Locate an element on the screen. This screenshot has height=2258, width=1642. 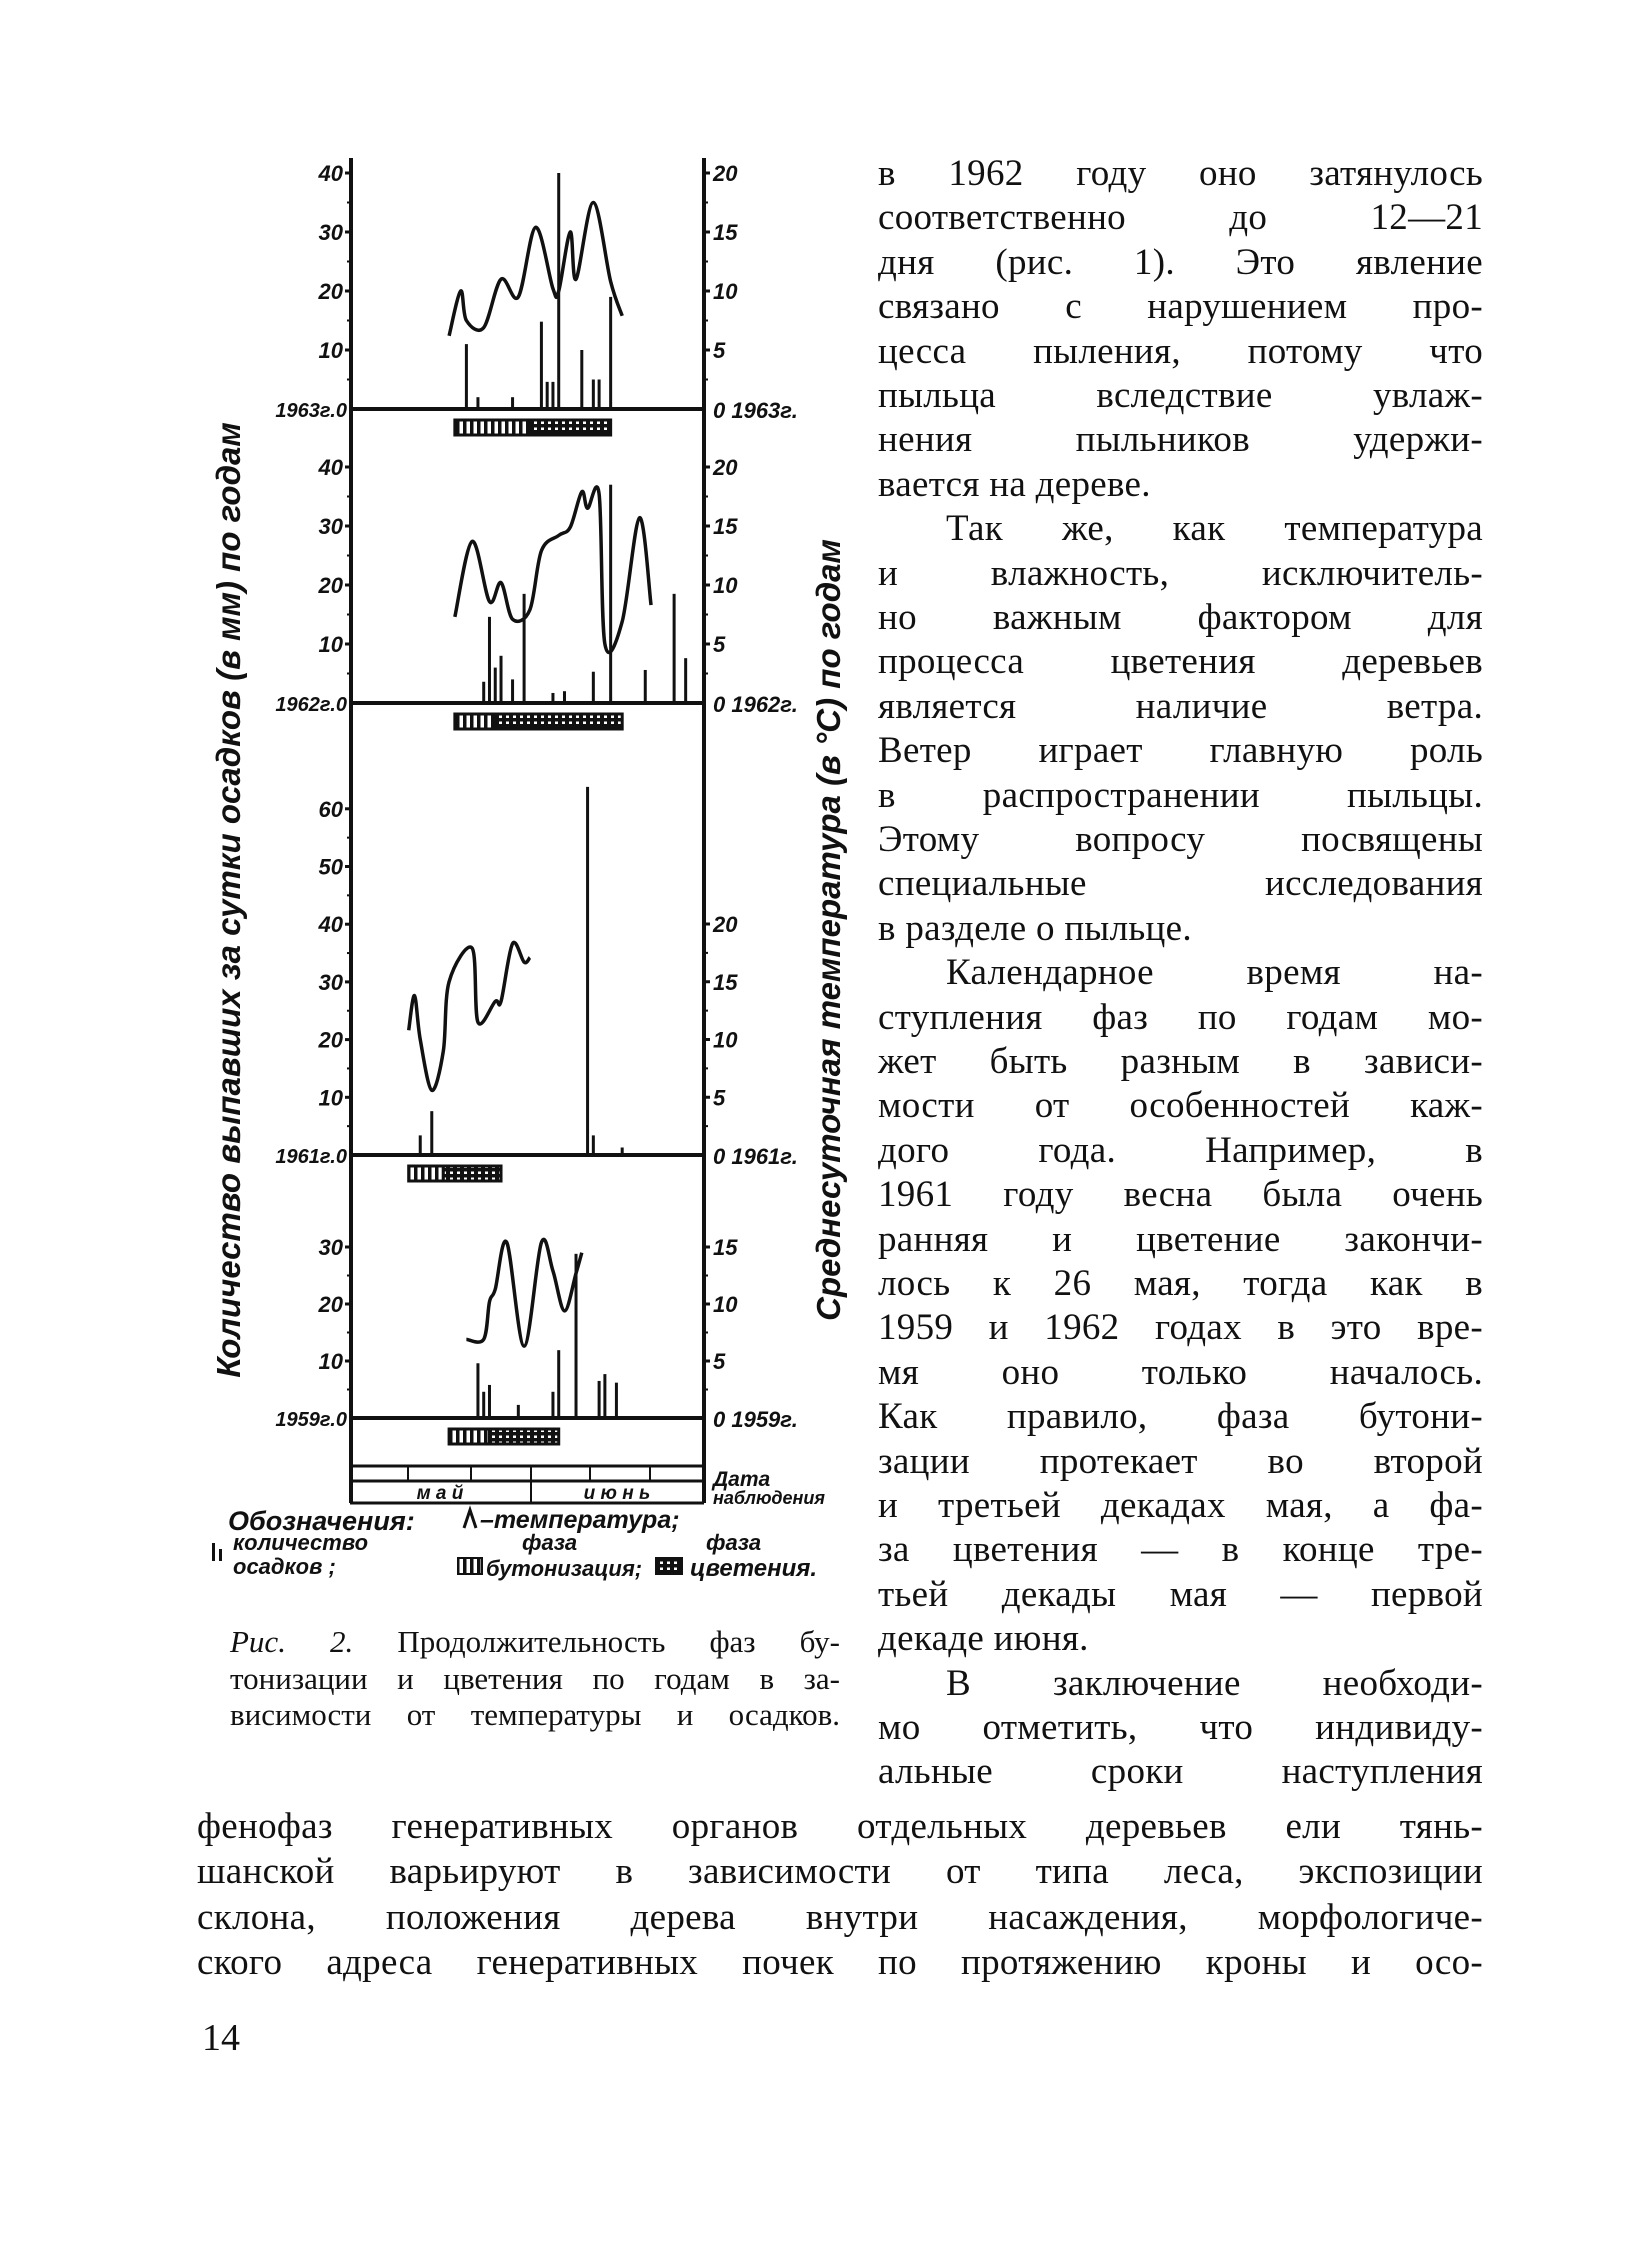
left-year-label: 1963г.0 is located at coordinates (311, 411).